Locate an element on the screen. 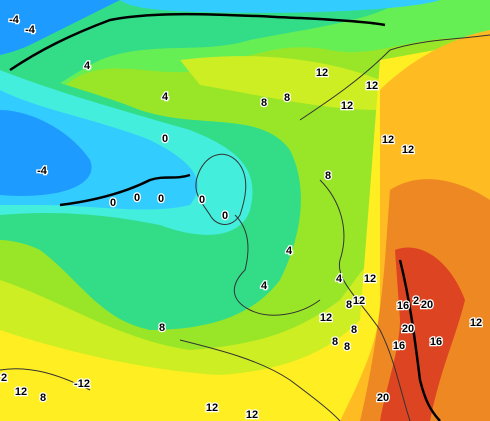  zone-lime is located at coordinates (280, 83).